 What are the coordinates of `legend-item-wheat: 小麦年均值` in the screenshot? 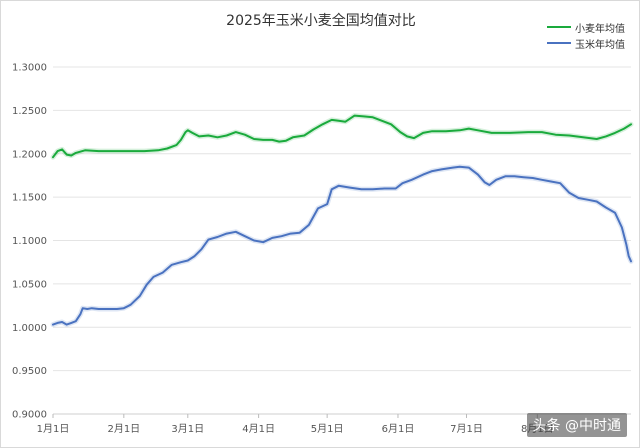 It's located at (586, 27).